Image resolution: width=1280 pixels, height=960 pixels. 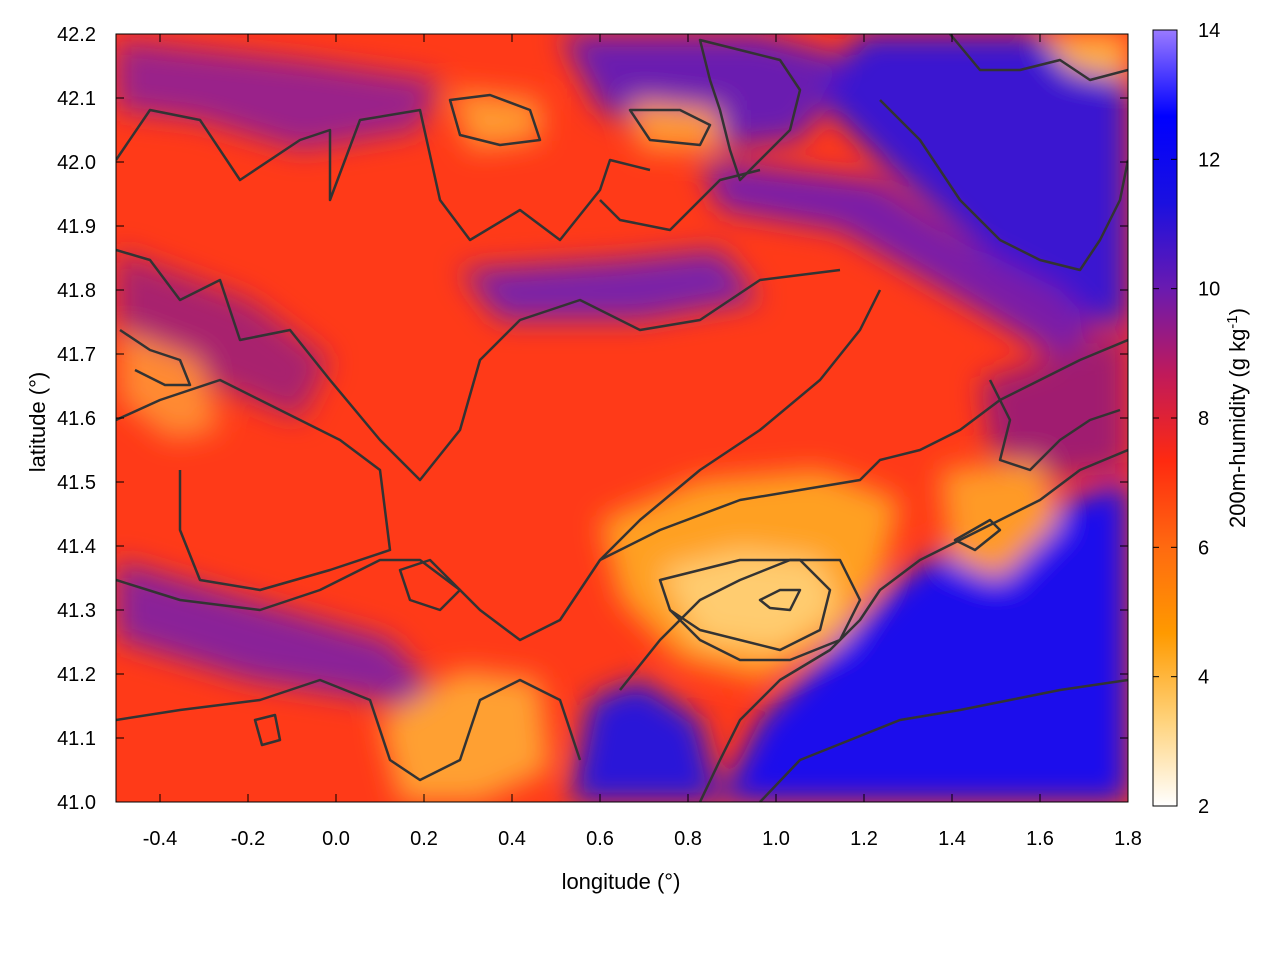 I want to click on colorbar-title-sup: -1, so click(x=1232, y=321).